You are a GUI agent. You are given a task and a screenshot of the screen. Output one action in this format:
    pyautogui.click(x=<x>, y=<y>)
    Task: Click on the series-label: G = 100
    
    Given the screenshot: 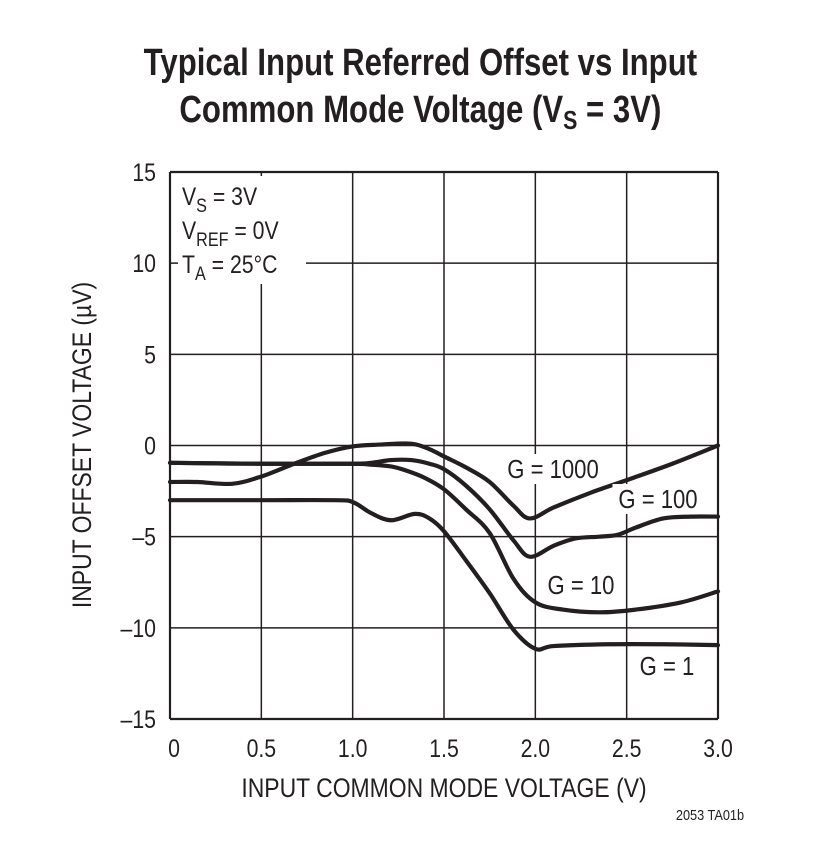 What is the action you would take?
    pyautogui.click(x=657, y=499)
    